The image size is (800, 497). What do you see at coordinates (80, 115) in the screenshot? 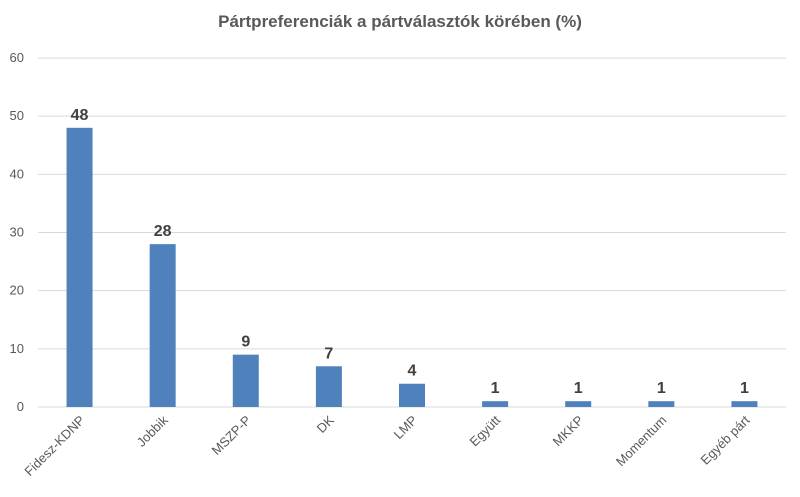
I see `data-label: 48` at bounding box center [80, 115].